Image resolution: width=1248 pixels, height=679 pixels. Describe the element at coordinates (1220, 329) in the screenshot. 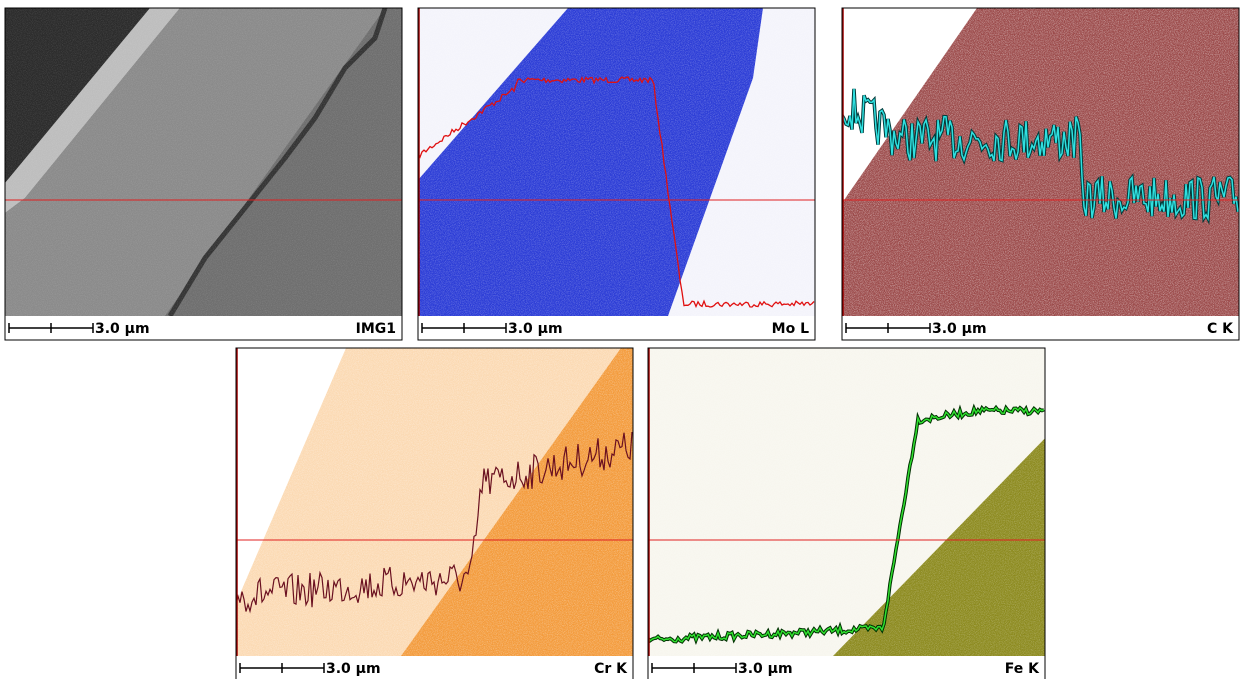

I see `map-label: C K` at that location.